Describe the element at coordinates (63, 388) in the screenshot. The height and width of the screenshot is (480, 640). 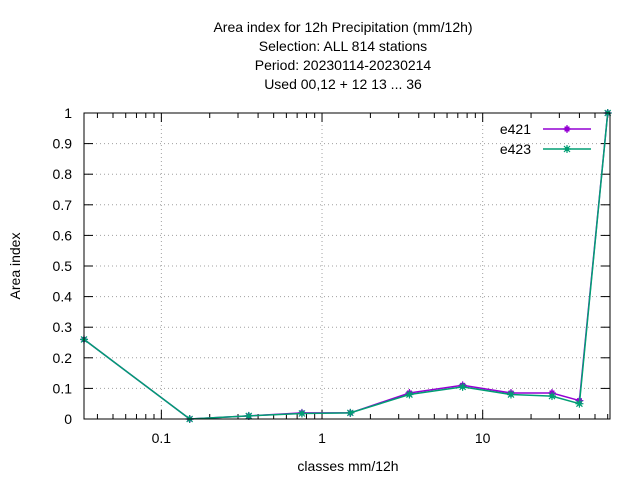
I see `y-tick-label: 0.1` at that location.